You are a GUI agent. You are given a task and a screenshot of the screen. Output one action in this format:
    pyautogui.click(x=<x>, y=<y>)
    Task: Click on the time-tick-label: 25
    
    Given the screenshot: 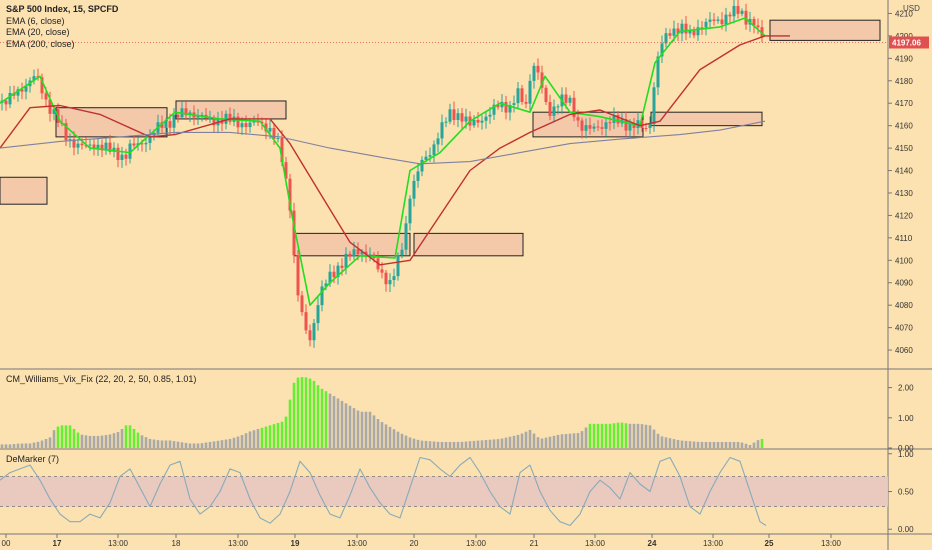 What is the action you would take?
    pyautogui.click(x=769, y=543)
    